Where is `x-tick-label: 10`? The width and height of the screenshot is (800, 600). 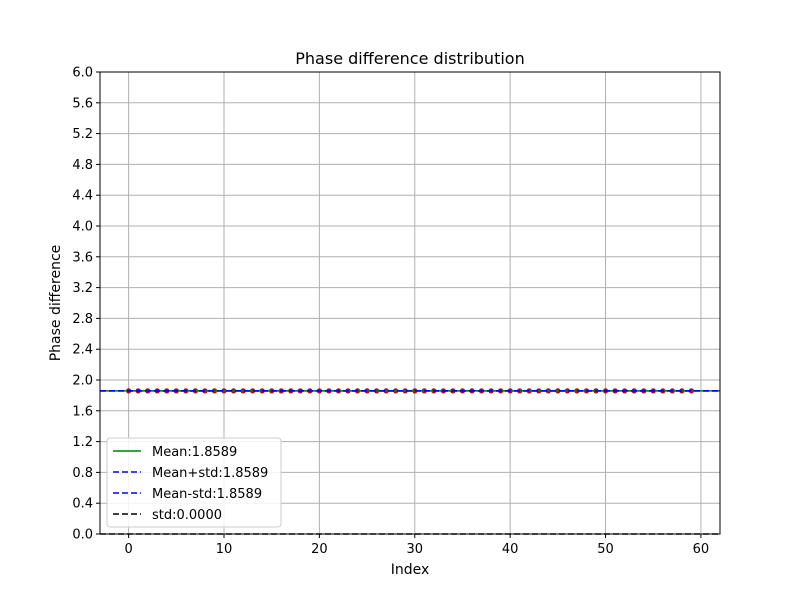 x-tick-label: 10 is located at coordinates (224, 549).